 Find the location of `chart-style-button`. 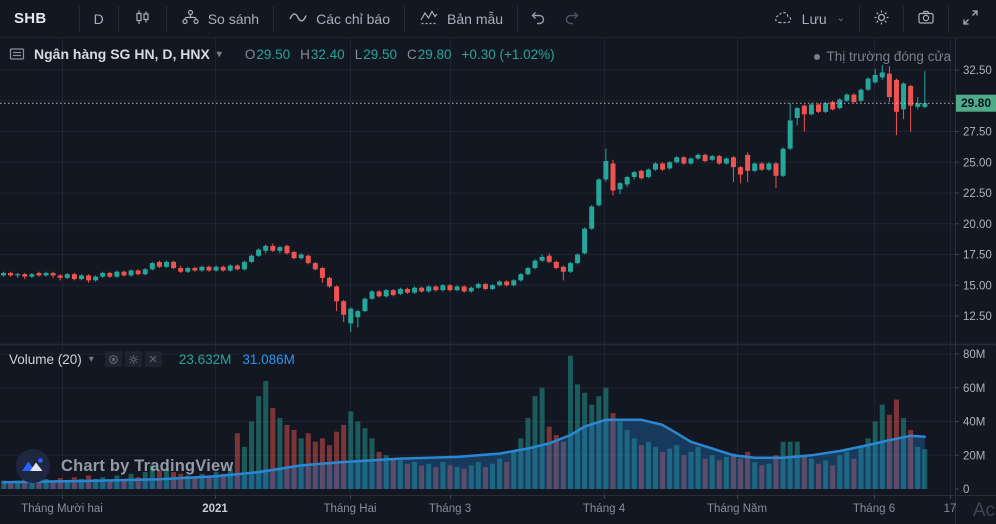

chart-style-button is located at coordinates (142, 19).